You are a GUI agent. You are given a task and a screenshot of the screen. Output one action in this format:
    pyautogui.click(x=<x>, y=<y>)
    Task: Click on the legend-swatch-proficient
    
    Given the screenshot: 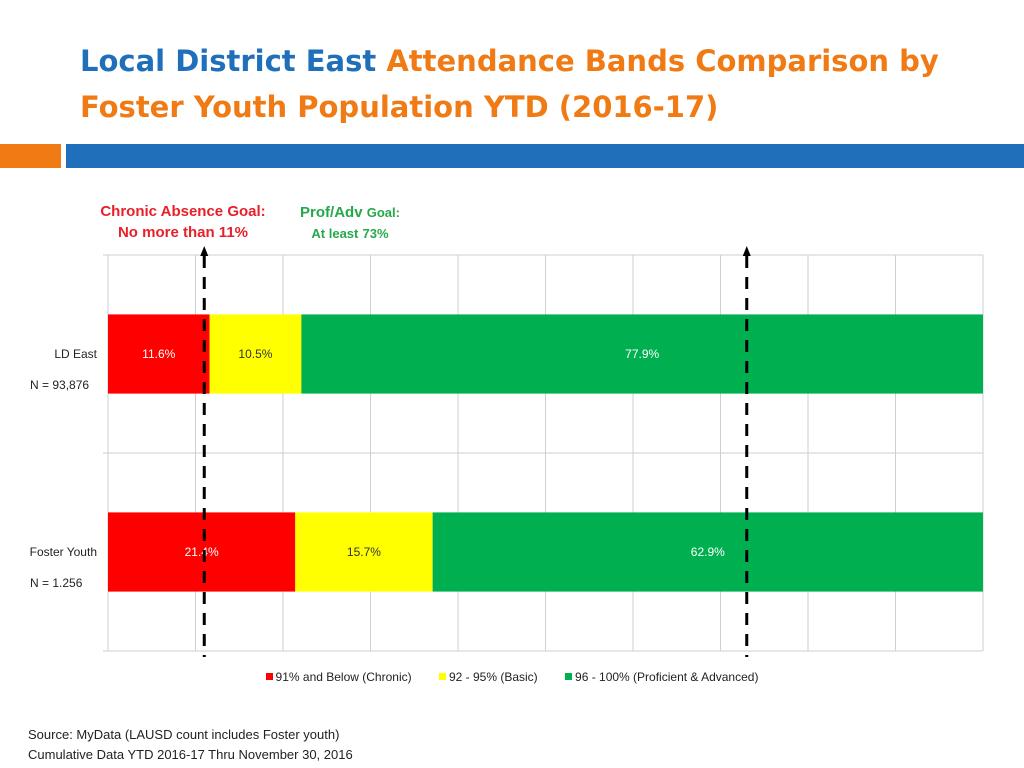 What is the action you would take?
    pyautogui.click(x=569, y=676)
    